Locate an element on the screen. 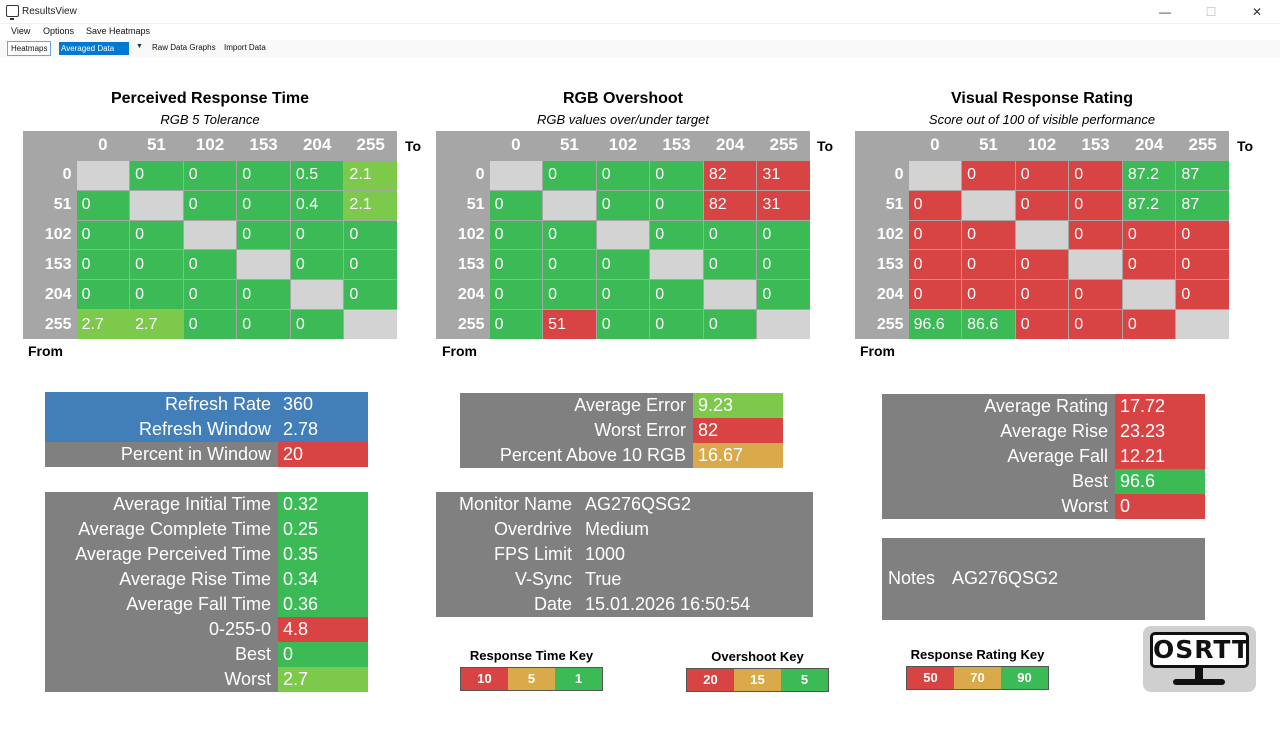 The image size is (1280, 748). stat-row: Average Initial Time 0.32 is located at coordinates (206, 504).